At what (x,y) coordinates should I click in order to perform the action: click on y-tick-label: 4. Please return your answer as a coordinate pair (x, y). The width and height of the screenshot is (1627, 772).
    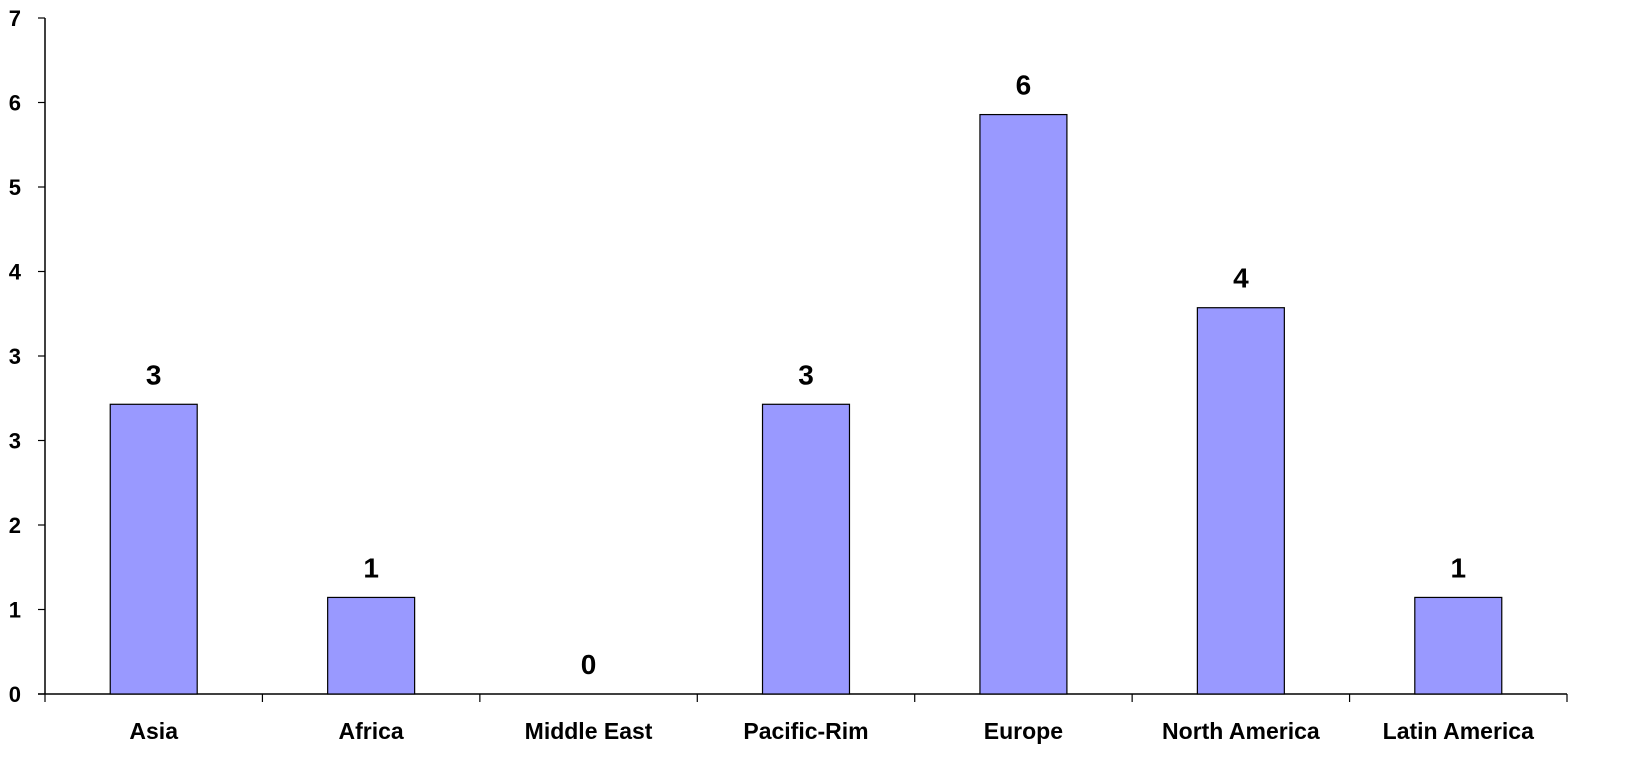
    Looking at the image, I should click on (15, 272).